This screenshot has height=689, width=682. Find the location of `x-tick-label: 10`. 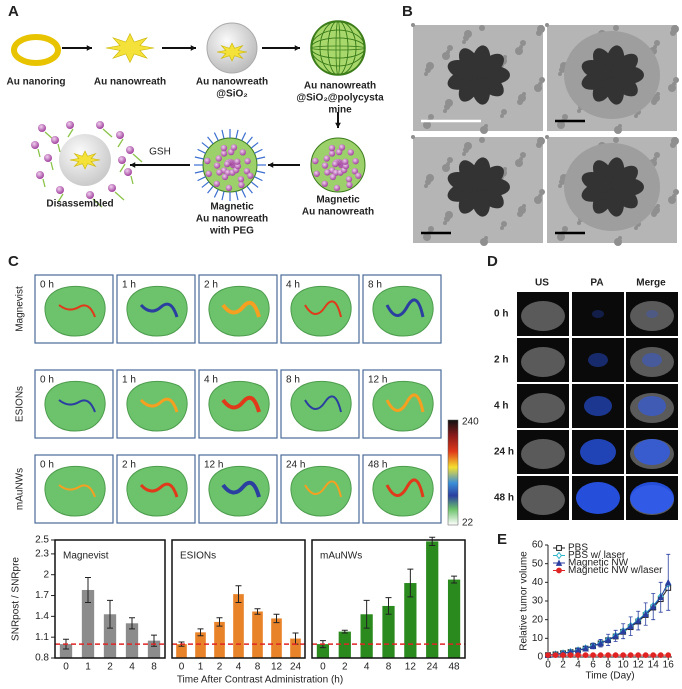

x-tick-label: 10 is located at coordinates (624, 665).